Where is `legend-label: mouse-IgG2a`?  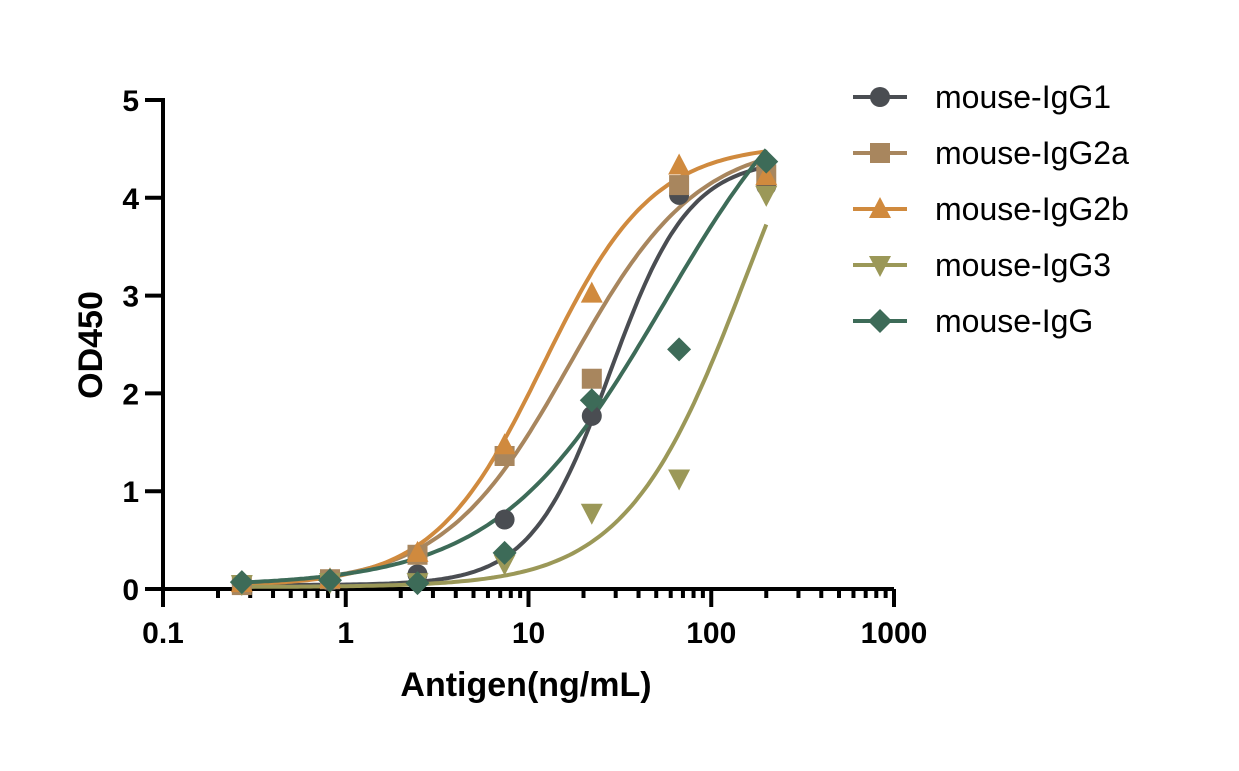 legend-label: mouse-IgG2a is located at coordinates (1032, 153).